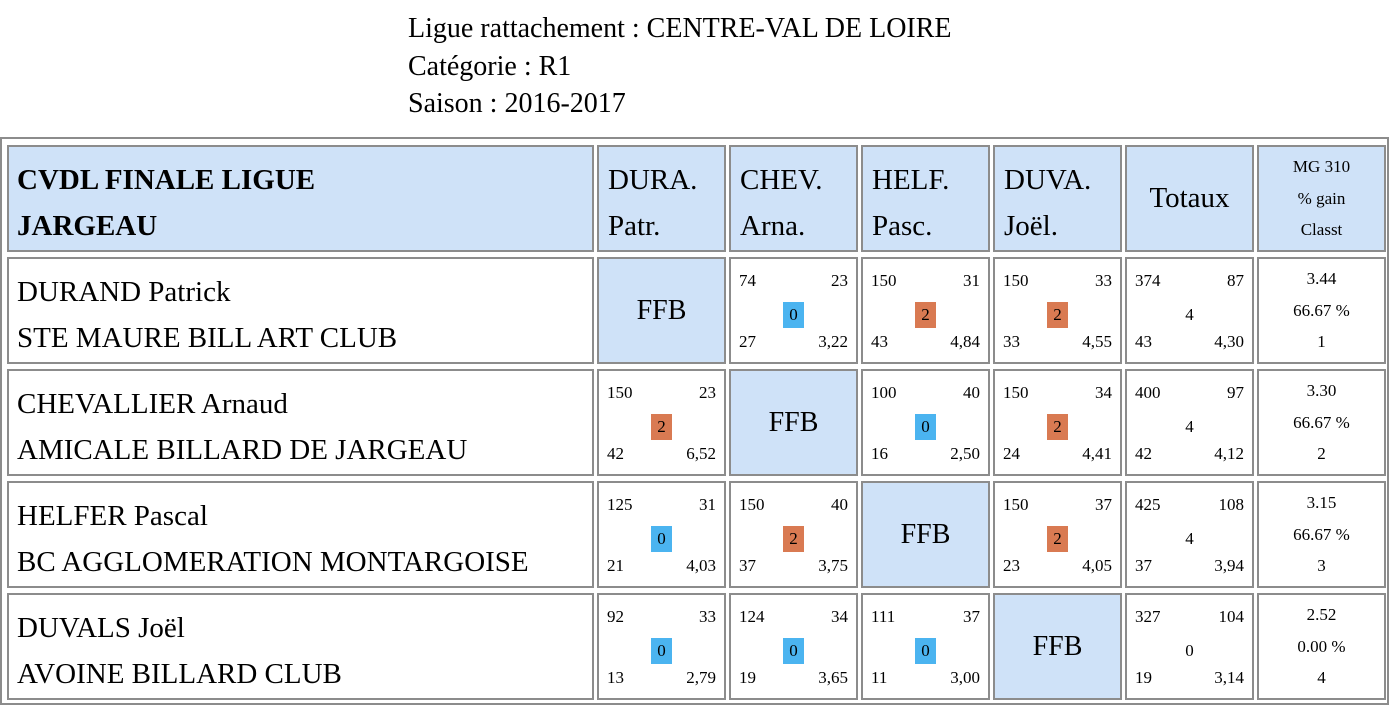  I want to click on header-mg-line3: Classt, so click(1321, 230).